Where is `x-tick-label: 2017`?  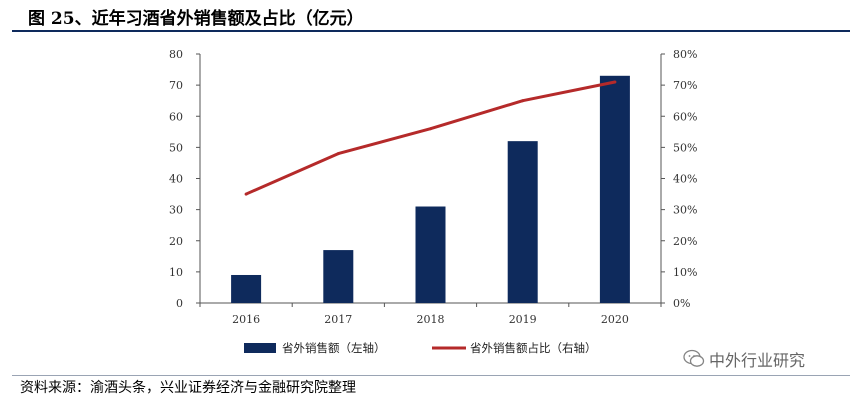
x-tick-label: 2017 is located at coordinates (338, 319).